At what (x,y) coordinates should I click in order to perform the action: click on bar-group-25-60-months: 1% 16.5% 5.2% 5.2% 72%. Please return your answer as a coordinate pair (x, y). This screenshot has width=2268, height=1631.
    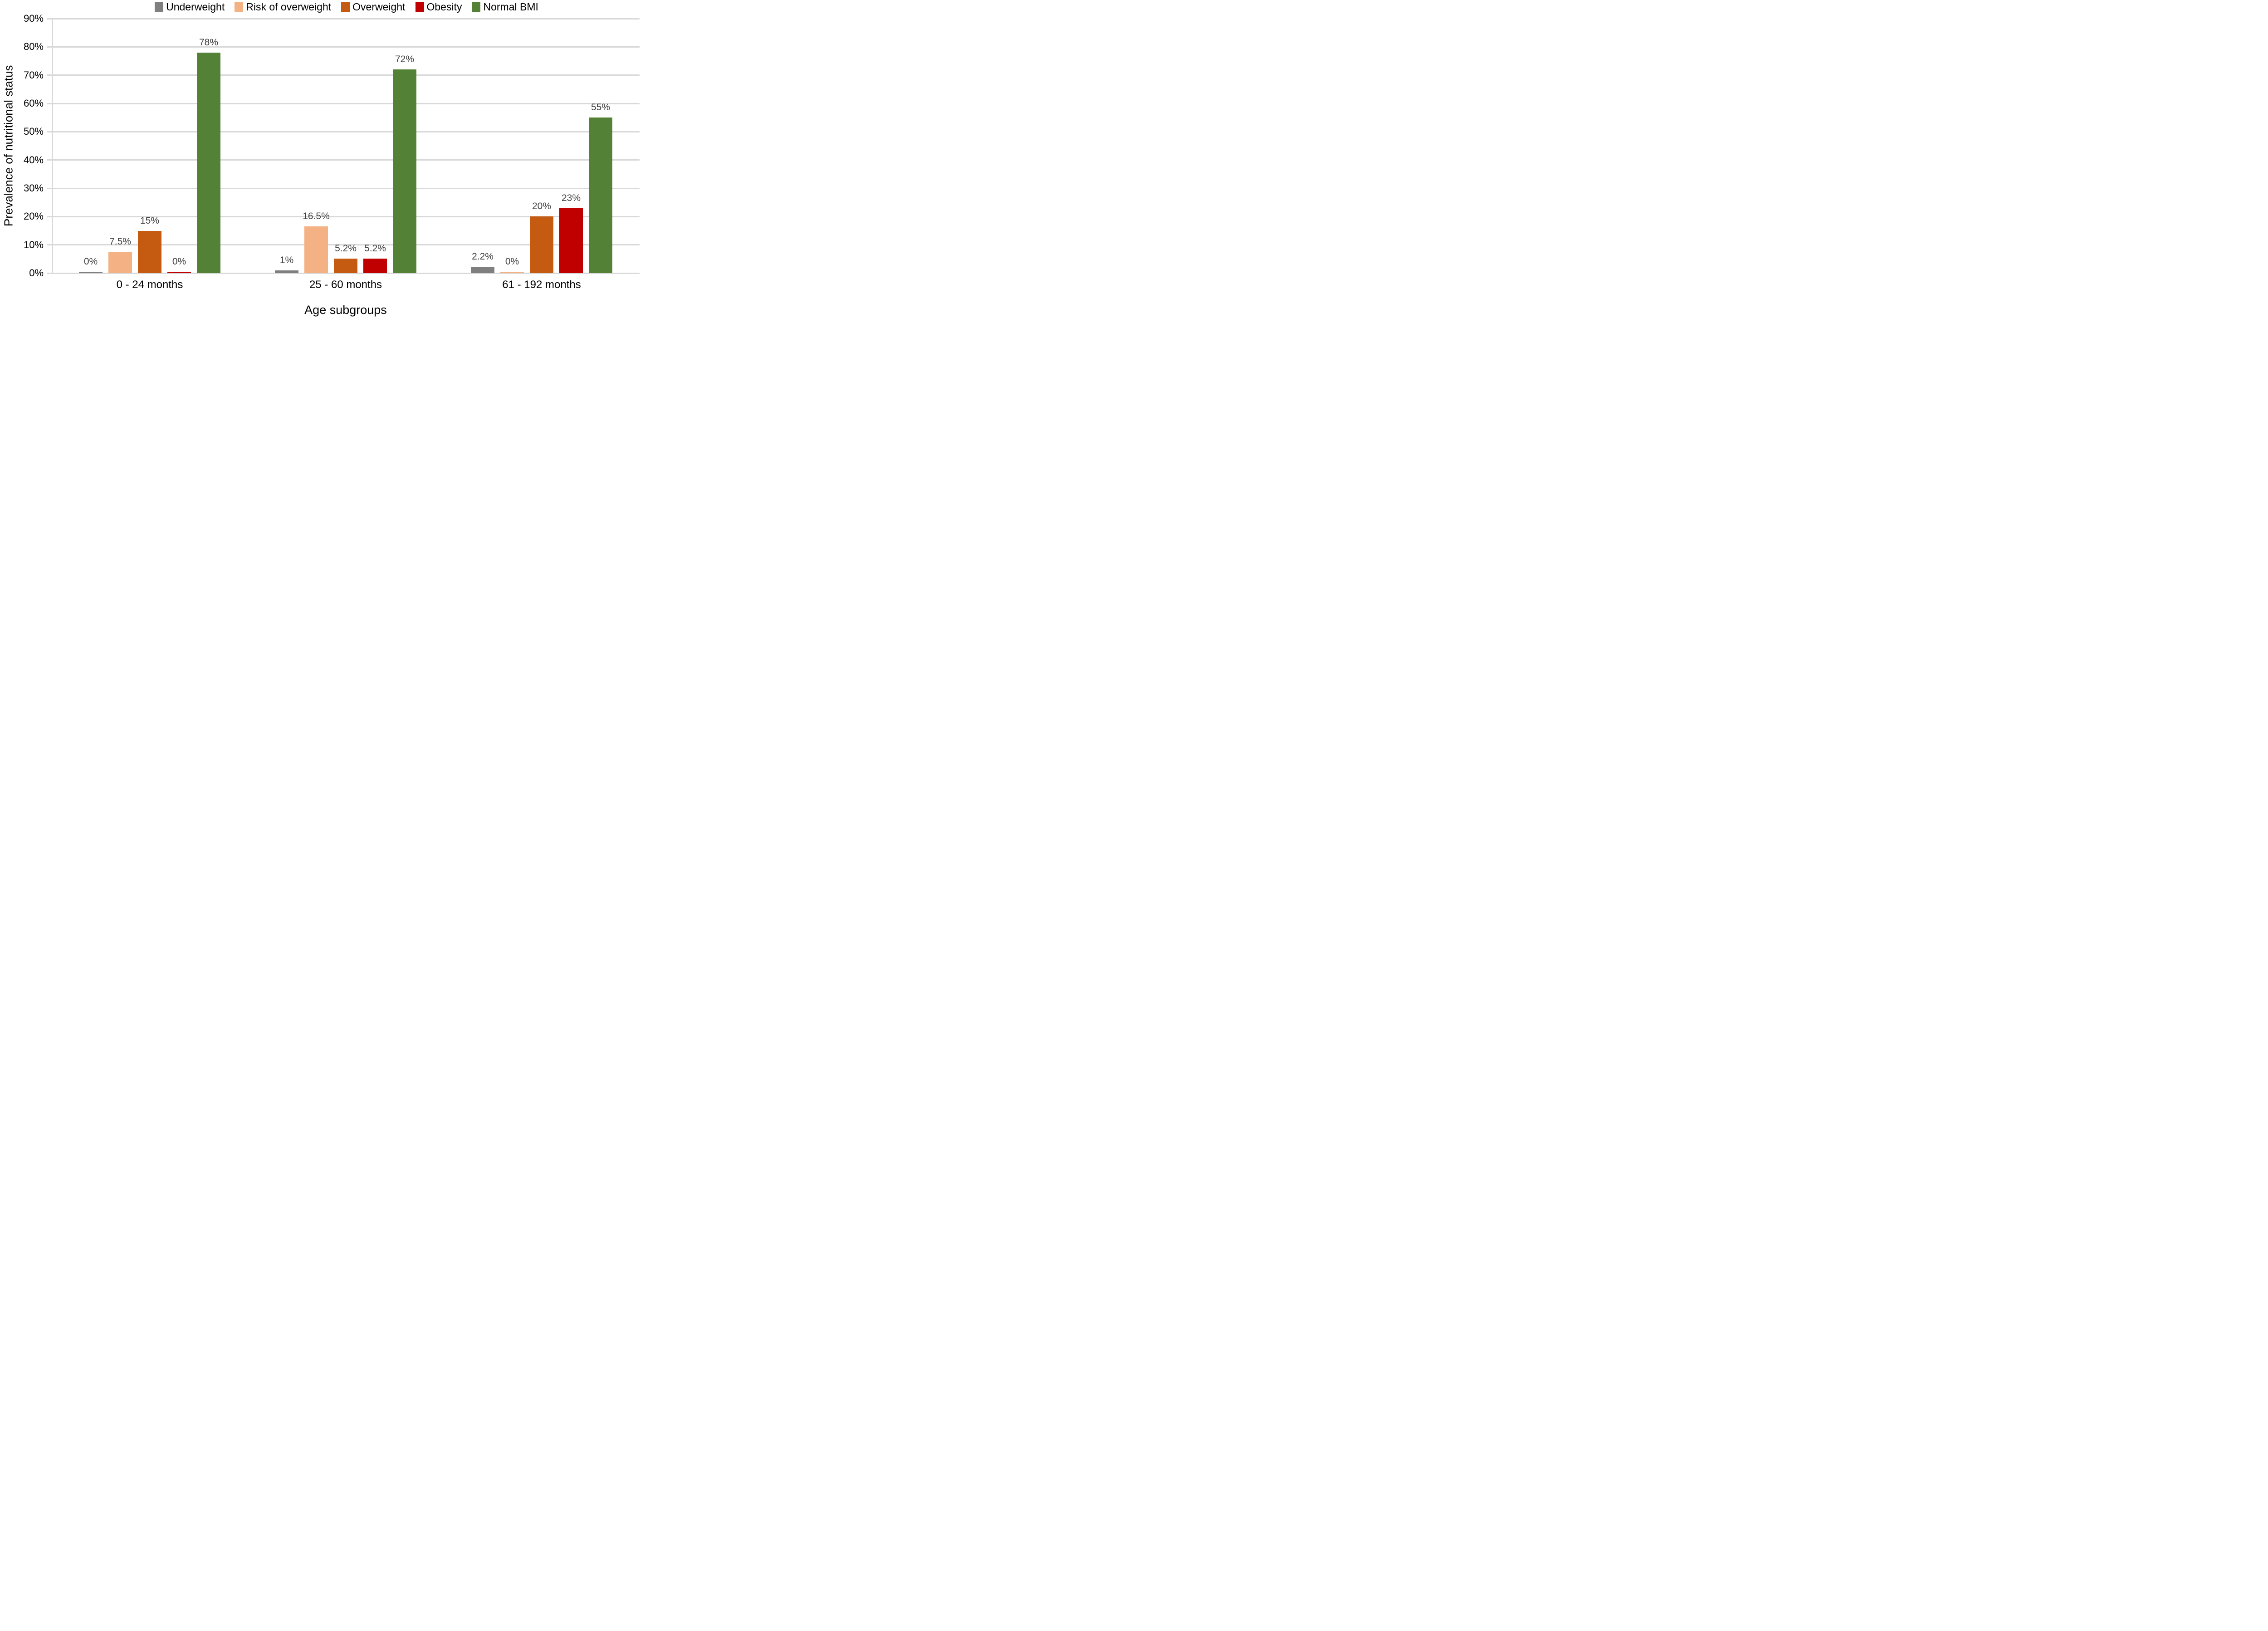
    Looking at the image, I should click on (346, 146).